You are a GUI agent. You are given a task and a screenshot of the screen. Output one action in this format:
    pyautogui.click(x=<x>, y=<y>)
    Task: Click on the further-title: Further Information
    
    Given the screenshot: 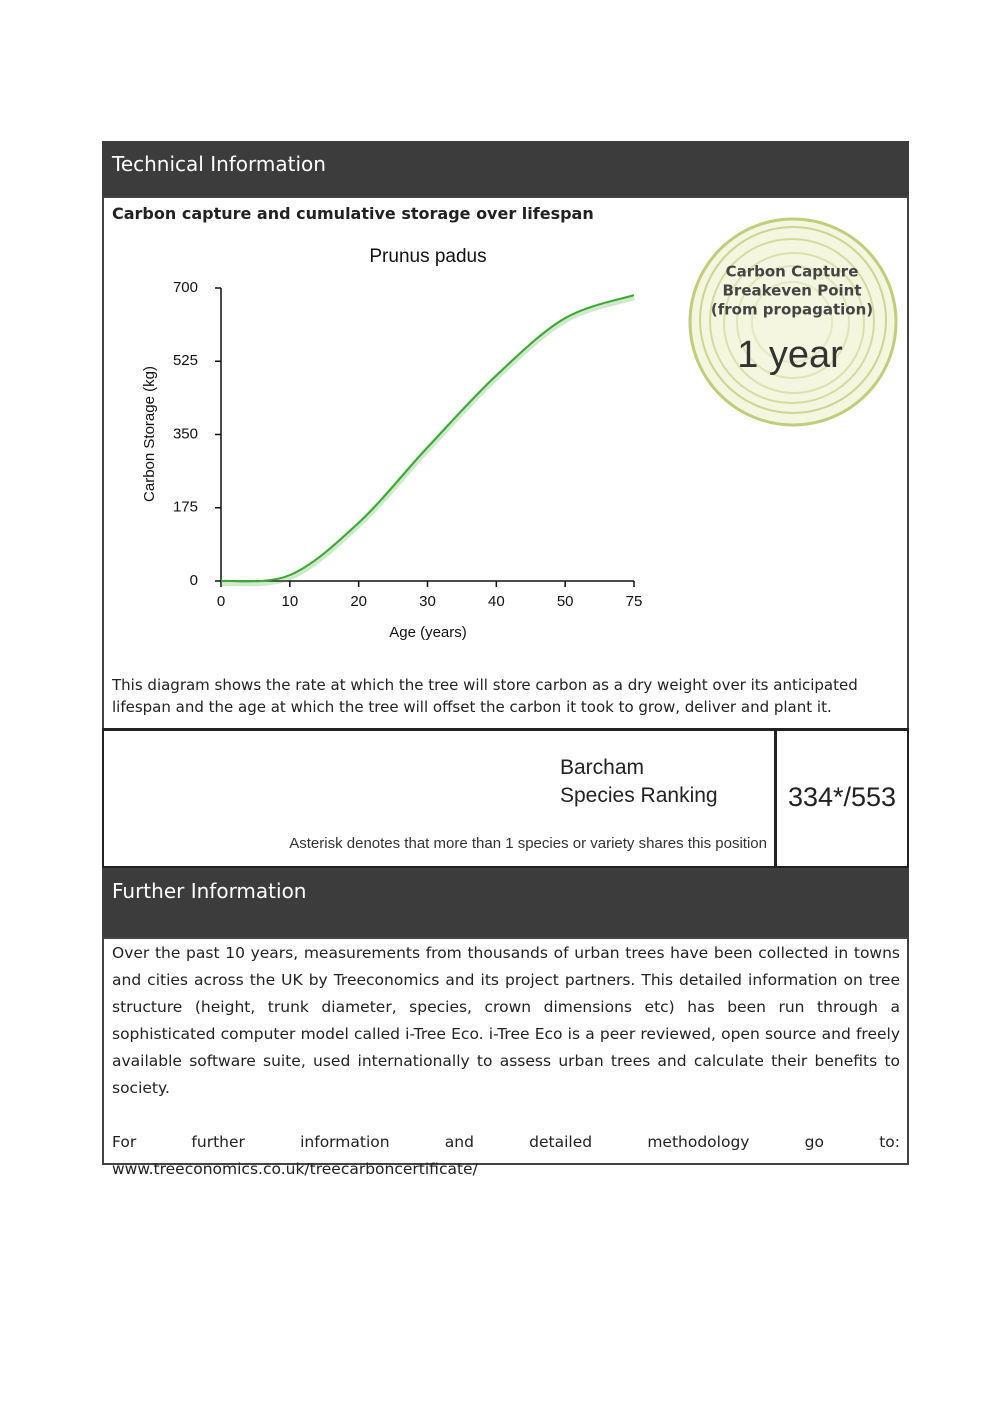 What is the action you would take?
    pyautogui.click(x=209, y=891)
    